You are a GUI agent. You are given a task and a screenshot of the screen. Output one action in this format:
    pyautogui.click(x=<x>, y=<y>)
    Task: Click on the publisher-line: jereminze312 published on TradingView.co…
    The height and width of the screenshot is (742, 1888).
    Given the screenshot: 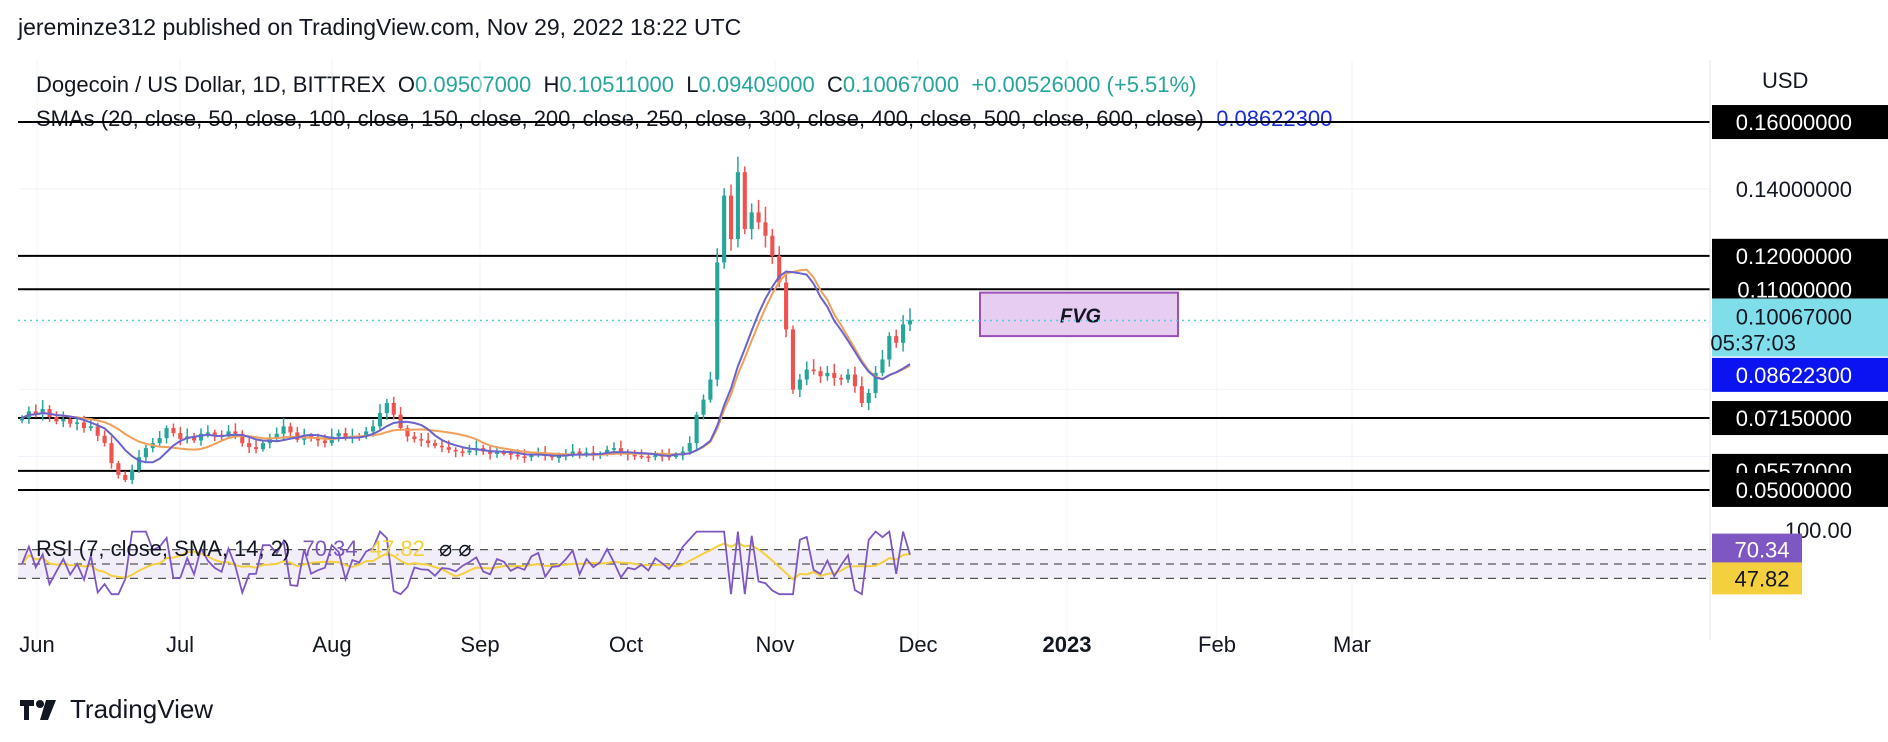 What is the action you would take?
    pyautogui.click(x=380, y=27)
    